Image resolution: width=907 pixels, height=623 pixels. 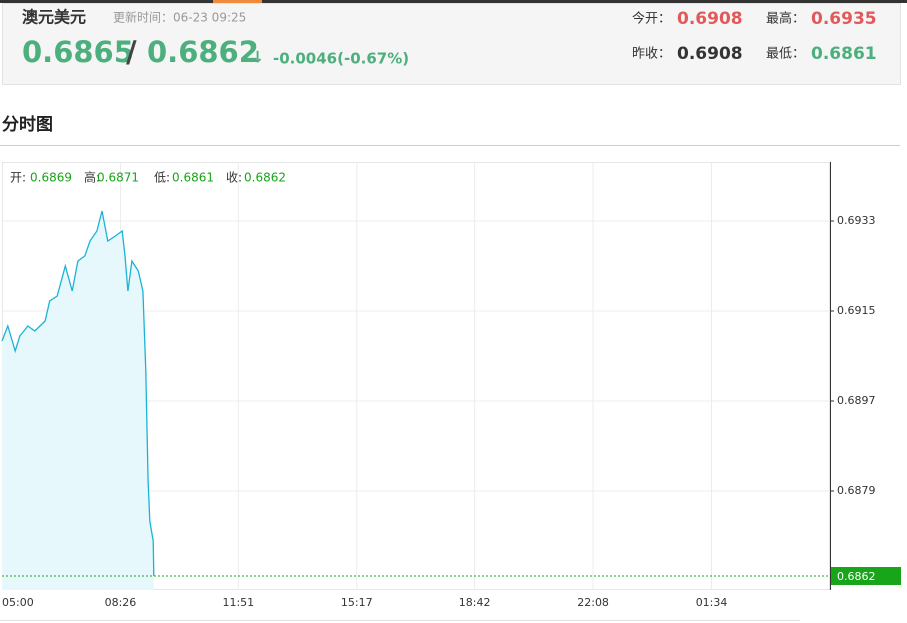 I want to click on ohlc-label: 低:, so click(x=162, y=178).